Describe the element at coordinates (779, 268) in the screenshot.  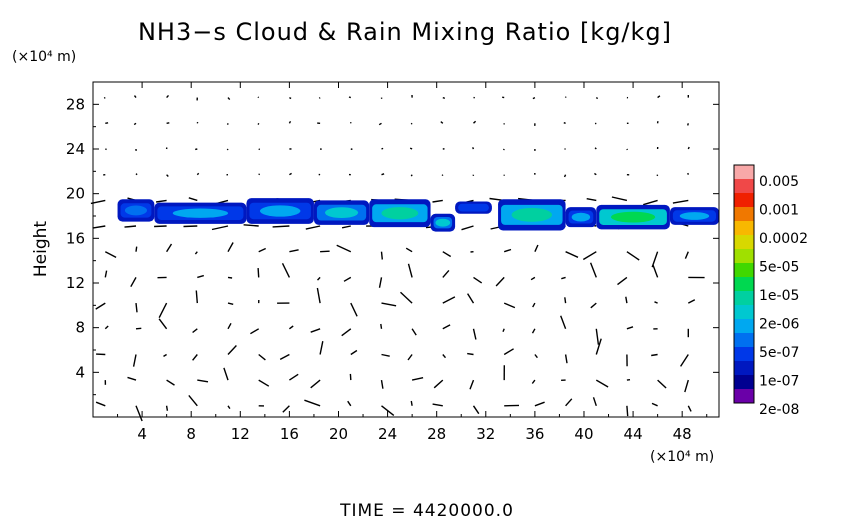
I see `colorbar-label-3: 5e-05` at that location.